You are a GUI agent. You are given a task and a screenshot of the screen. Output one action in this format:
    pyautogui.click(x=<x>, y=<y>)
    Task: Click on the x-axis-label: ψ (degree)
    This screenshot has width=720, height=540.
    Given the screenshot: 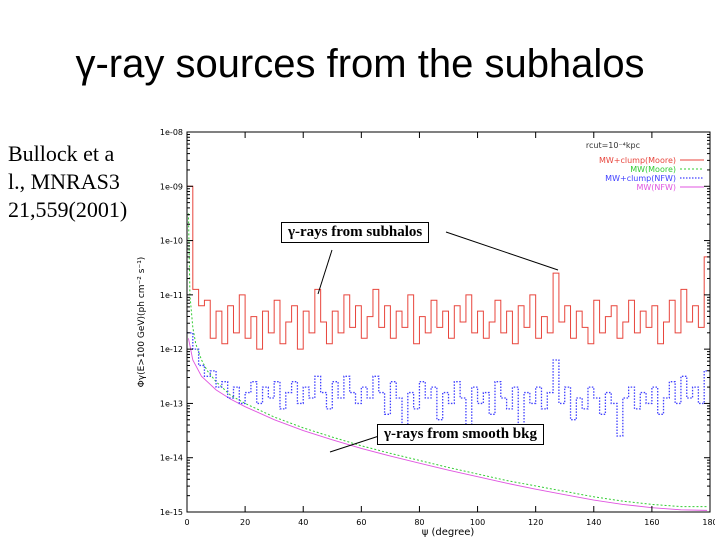 What is the action you would take?
    pyautogui.click(x=448, y=532)
    